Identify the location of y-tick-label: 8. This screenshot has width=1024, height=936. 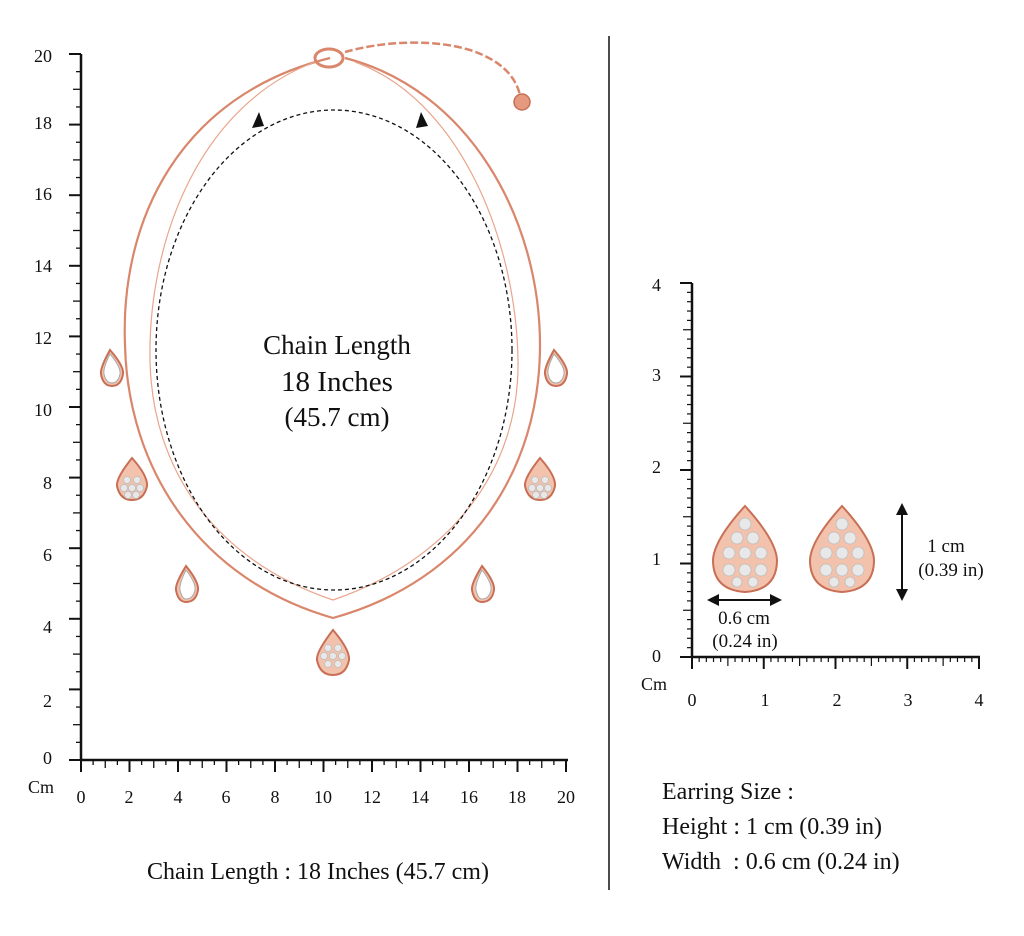
(47, 483).